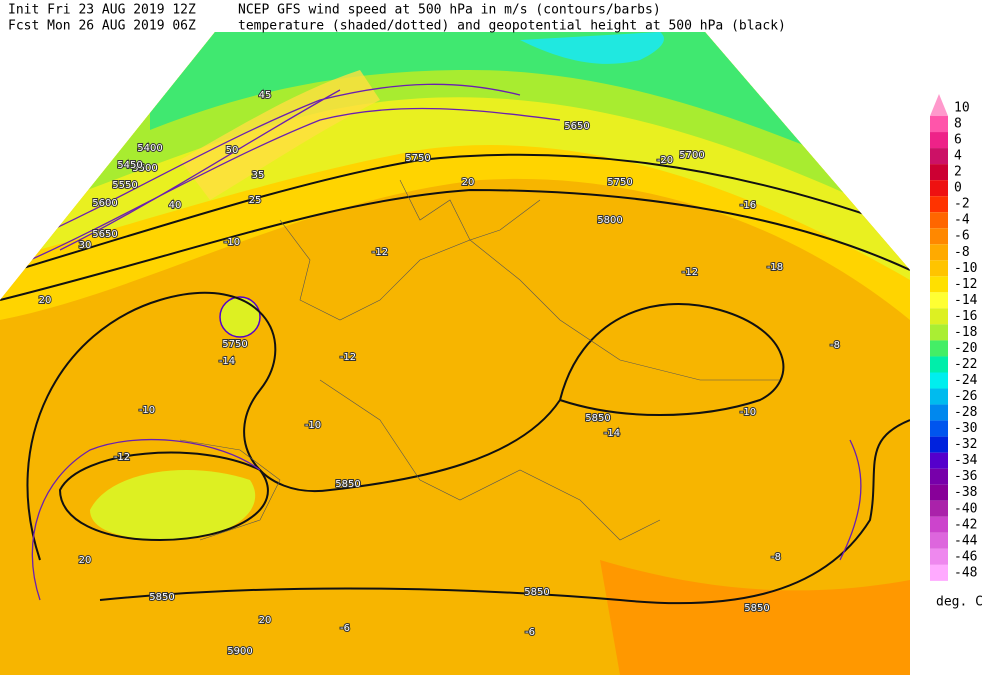  What do you see at coordinates (232, 150) in the screenshot?
I see `map-label: 50` at bounding box center [232, 150].